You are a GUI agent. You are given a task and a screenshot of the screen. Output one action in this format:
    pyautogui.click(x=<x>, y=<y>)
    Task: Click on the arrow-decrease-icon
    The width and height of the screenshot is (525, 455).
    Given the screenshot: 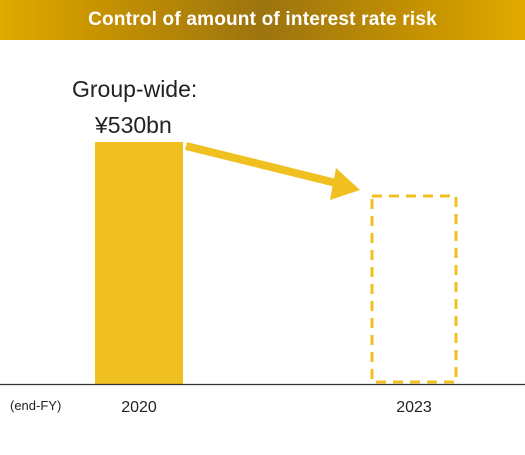 What is the action you would take?
    pyautogui.click(x=272, y=171)
    